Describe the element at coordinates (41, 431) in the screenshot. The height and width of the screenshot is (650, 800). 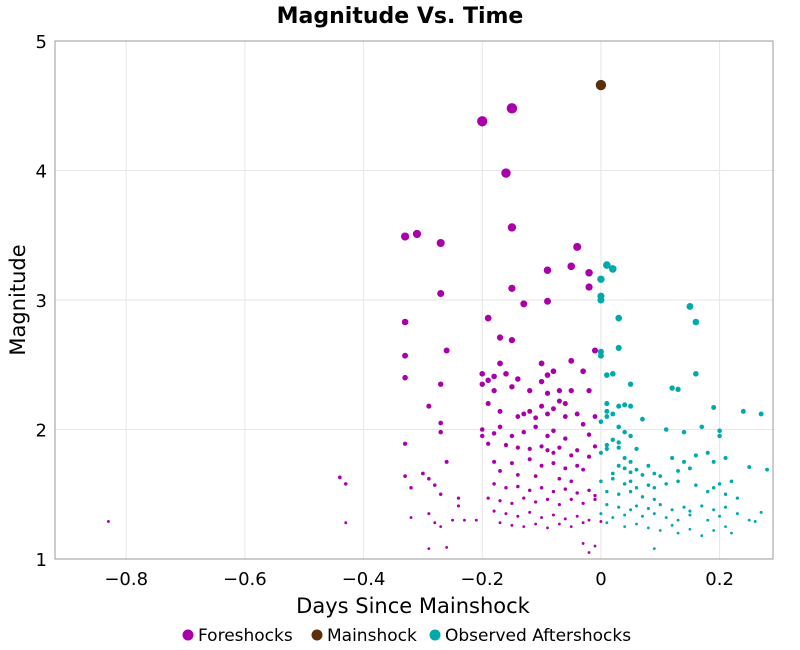
I see `y-tick-label: 2` at that location.